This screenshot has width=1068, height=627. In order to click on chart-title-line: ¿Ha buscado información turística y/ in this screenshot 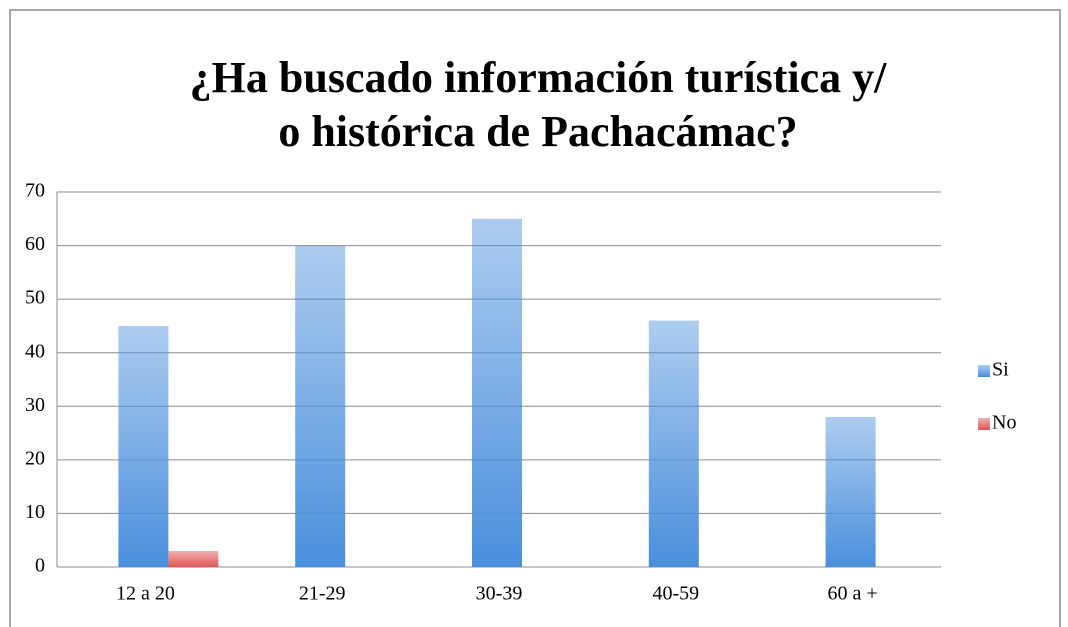, I will do `click(538, 77)`.